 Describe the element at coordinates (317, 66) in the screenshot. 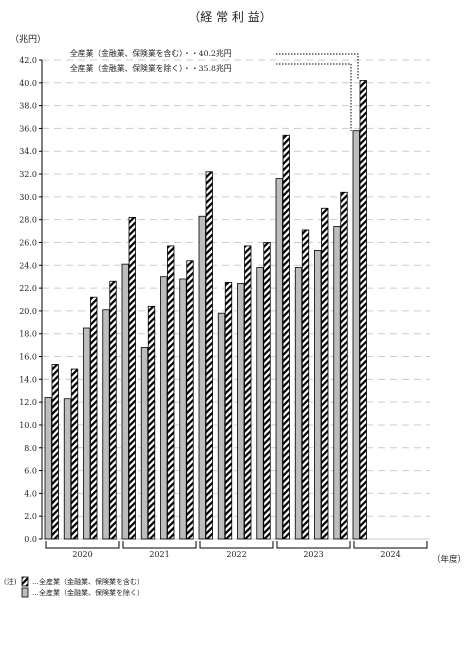

I see `annotation-leader-including` at that location.